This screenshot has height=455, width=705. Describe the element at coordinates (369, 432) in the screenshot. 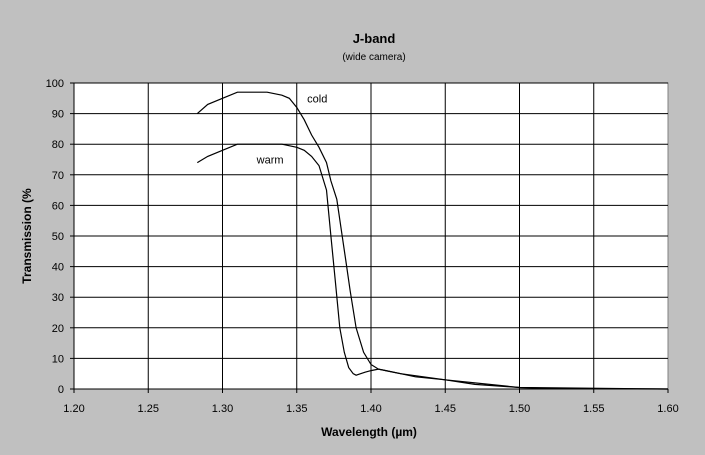

I see `x-axis-label: Wavelength (µm)` at that location.